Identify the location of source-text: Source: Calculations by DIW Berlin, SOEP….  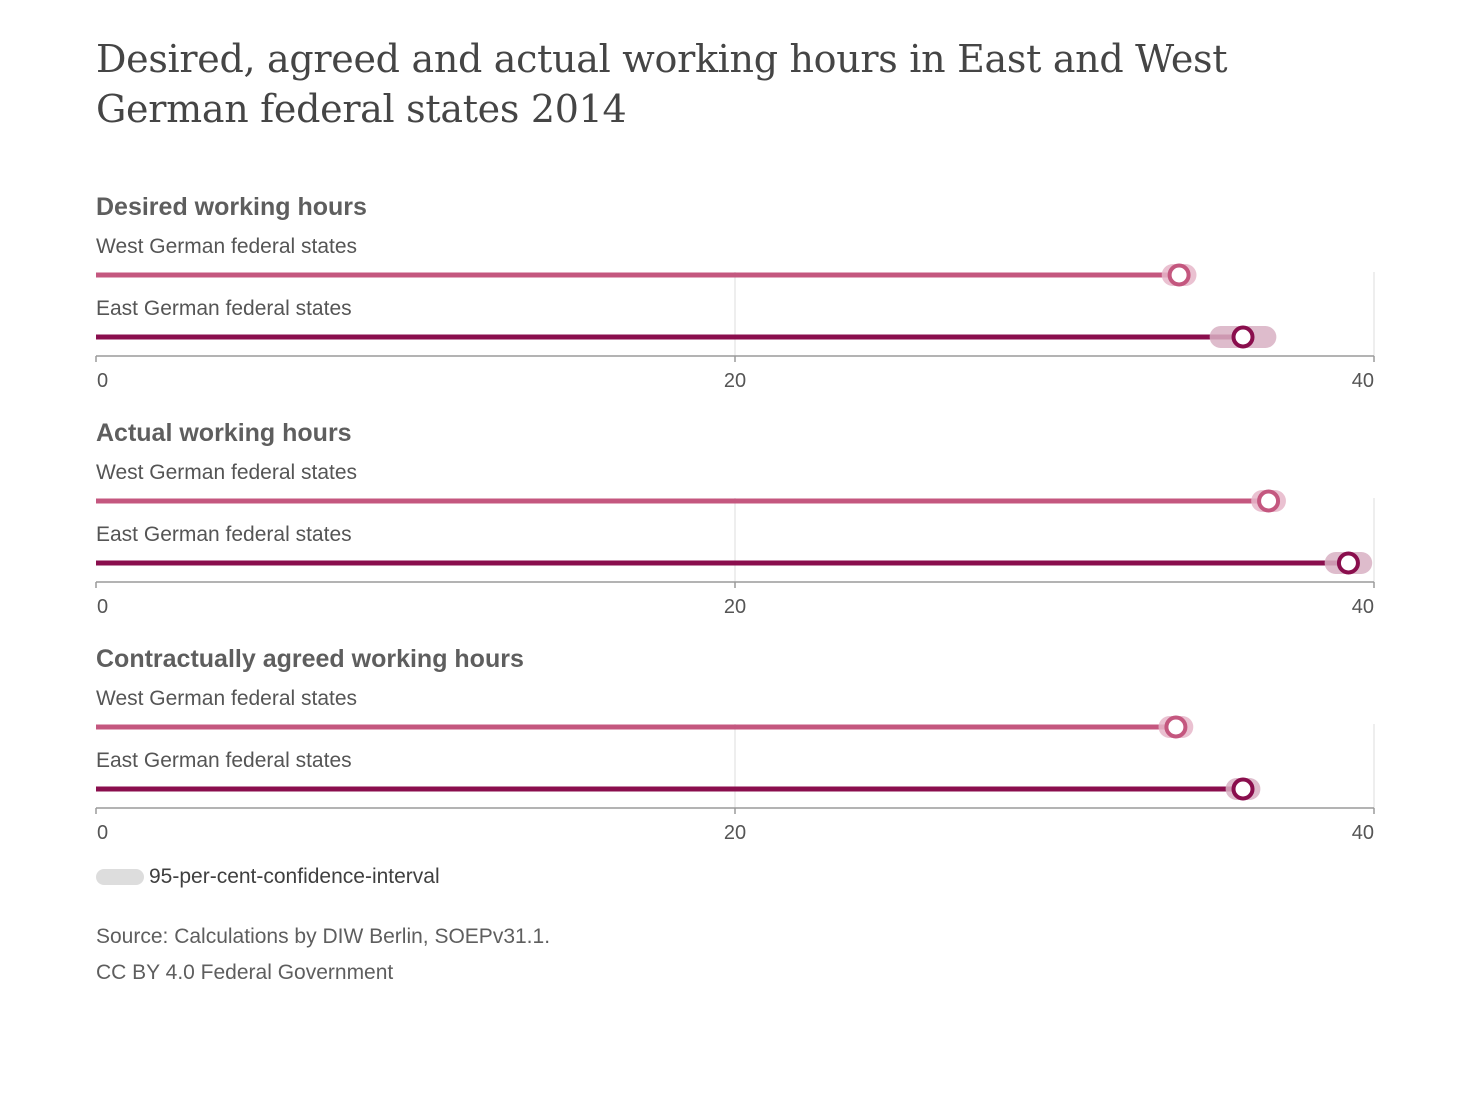
(323, 936).